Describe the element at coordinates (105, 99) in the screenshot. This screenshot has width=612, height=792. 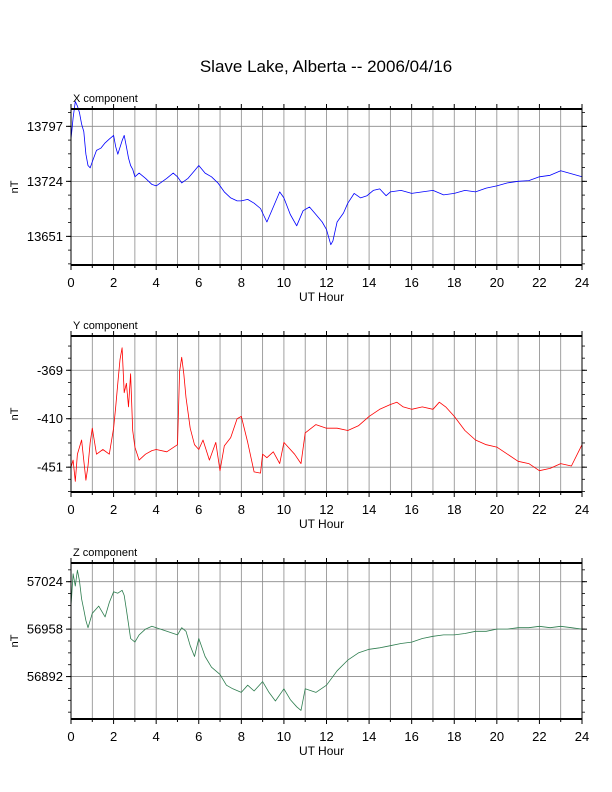
I see `x-component-label: X component` at that location.